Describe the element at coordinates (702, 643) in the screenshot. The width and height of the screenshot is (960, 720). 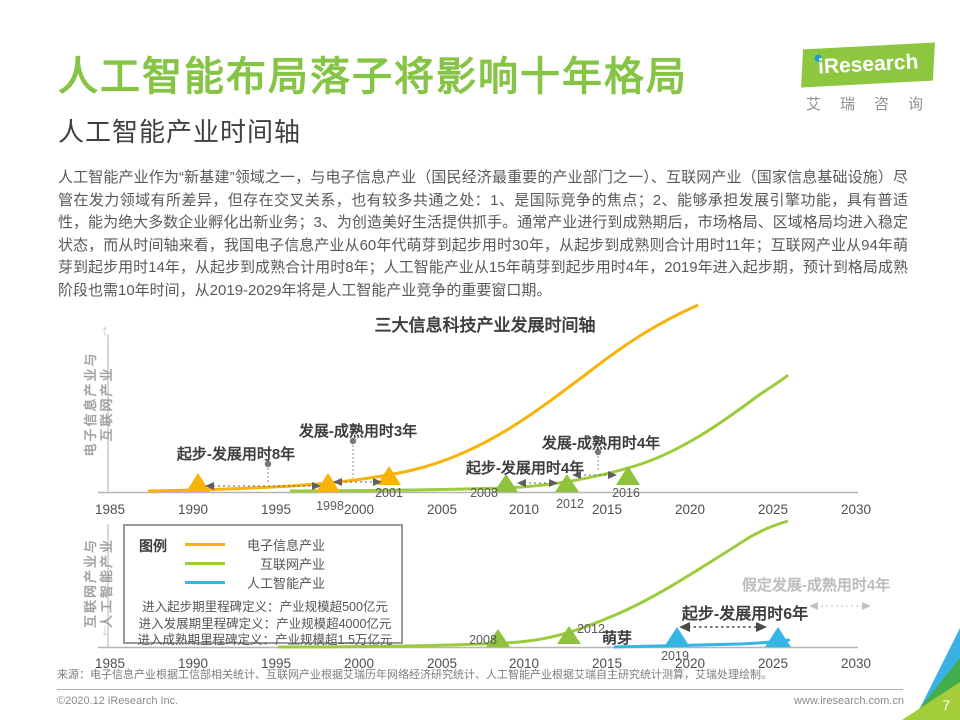
I see `ai-curve` at that location.